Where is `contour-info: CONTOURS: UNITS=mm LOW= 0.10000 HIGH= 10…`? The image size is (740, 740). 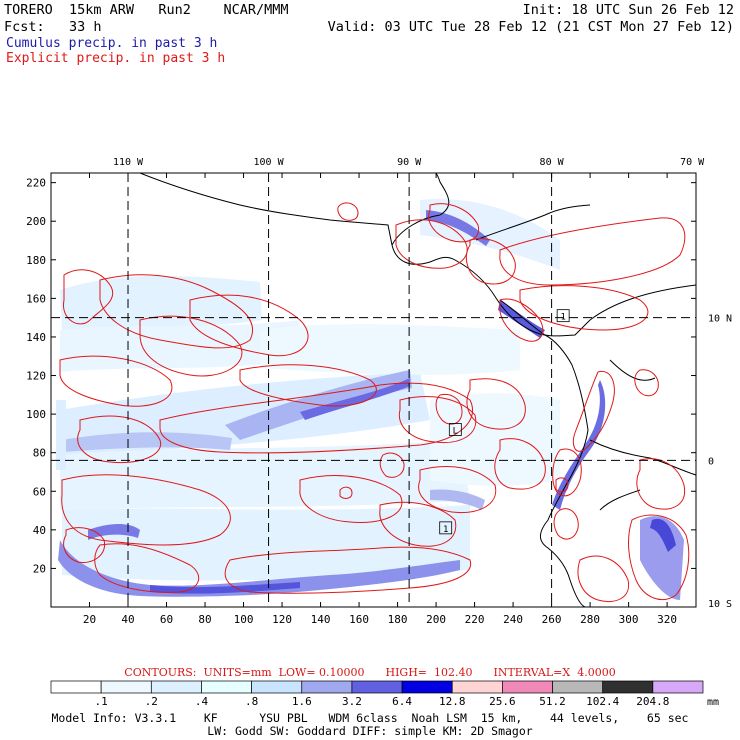 contour-info: CONTOURS: UNITS=mm LOW= 0.10000 HIGH= 10… is located at coordinates (370, 672).